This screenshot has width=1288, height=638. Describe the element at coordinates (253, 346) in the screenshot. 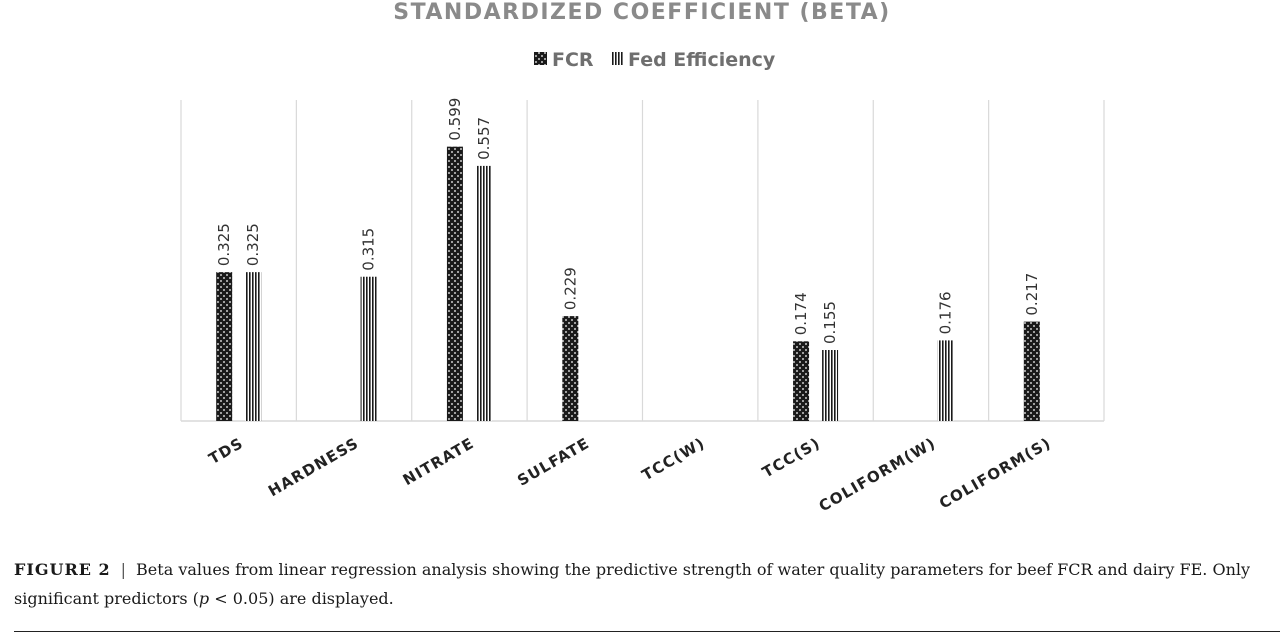

I see `bar-fed-efficiency-tds` at that location.